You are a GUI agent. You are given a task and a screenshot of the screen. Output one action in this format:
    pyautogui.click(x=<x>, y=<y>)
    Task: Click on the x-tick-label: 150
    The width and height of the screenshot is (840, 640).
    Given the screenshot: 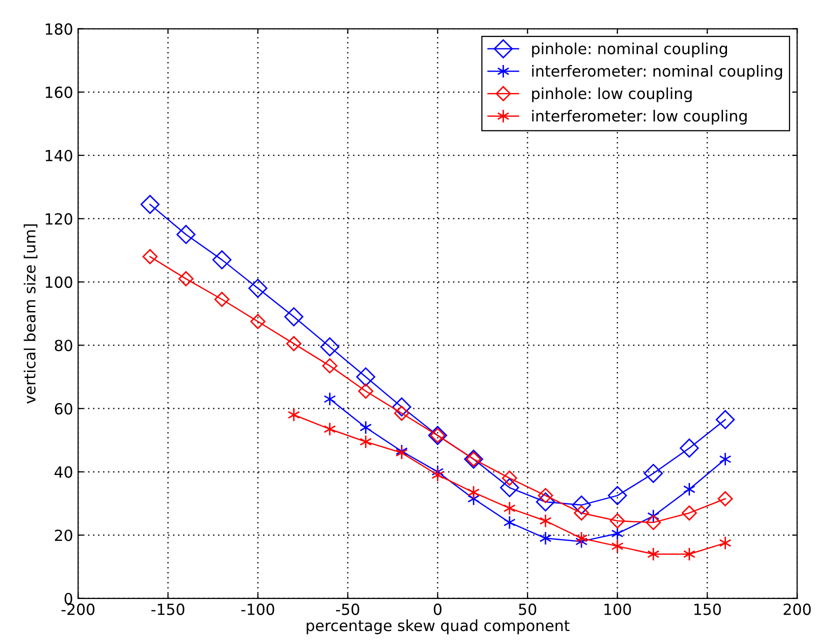 What is the action you would take?
    pyautogui.click(x=707, y=610)
    